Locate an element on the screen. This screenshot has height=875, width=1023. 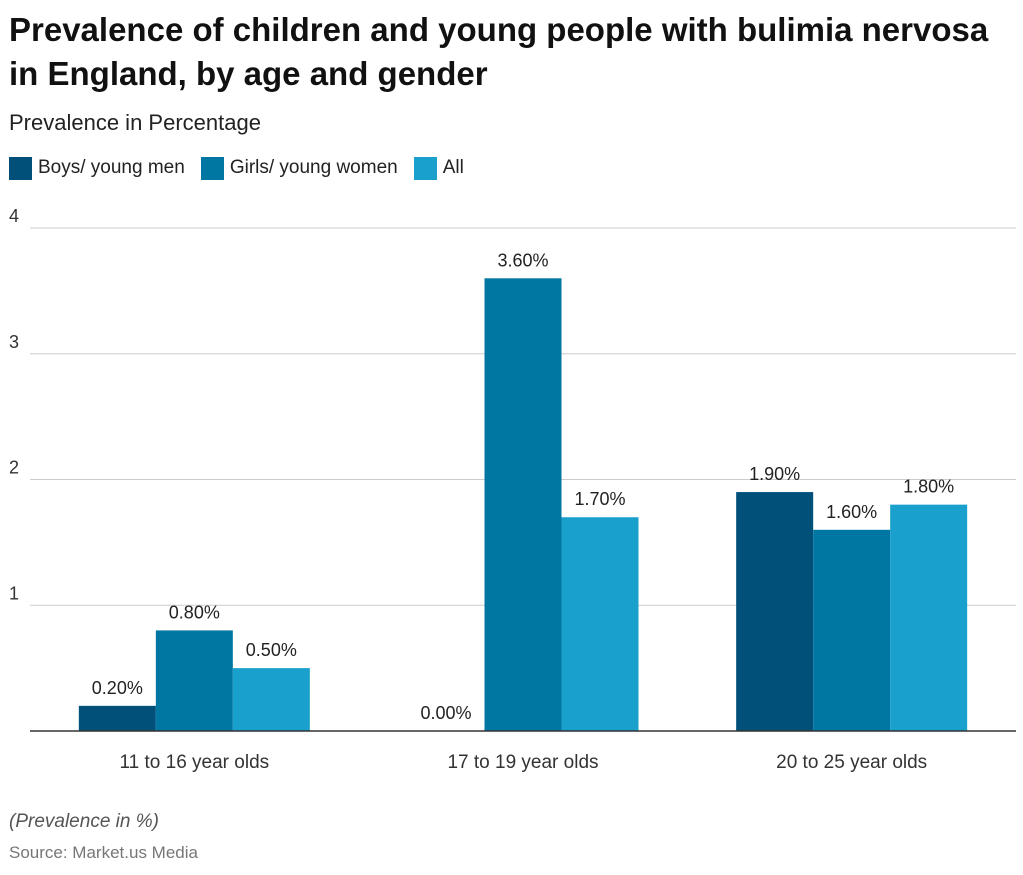
data-label-1-2: 1.70% is located at coordinates (599, 499).